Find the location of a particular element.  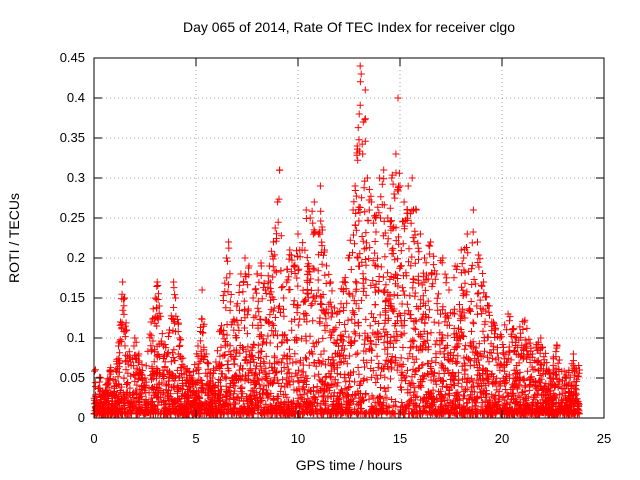

y-tick-label: 0 is located at coordinates (81, 417).